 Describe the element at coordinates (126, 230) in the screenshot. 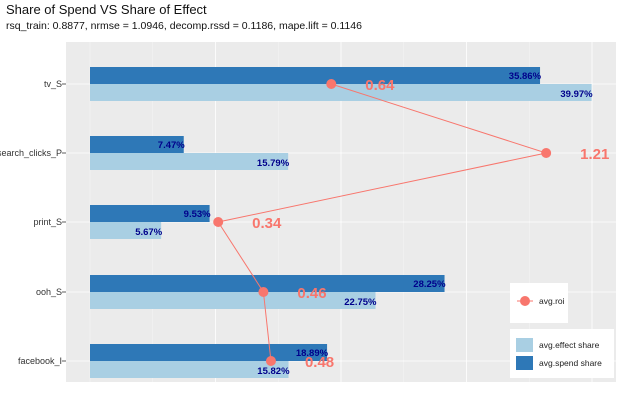

I see `effect-bar-print-s` at that location.